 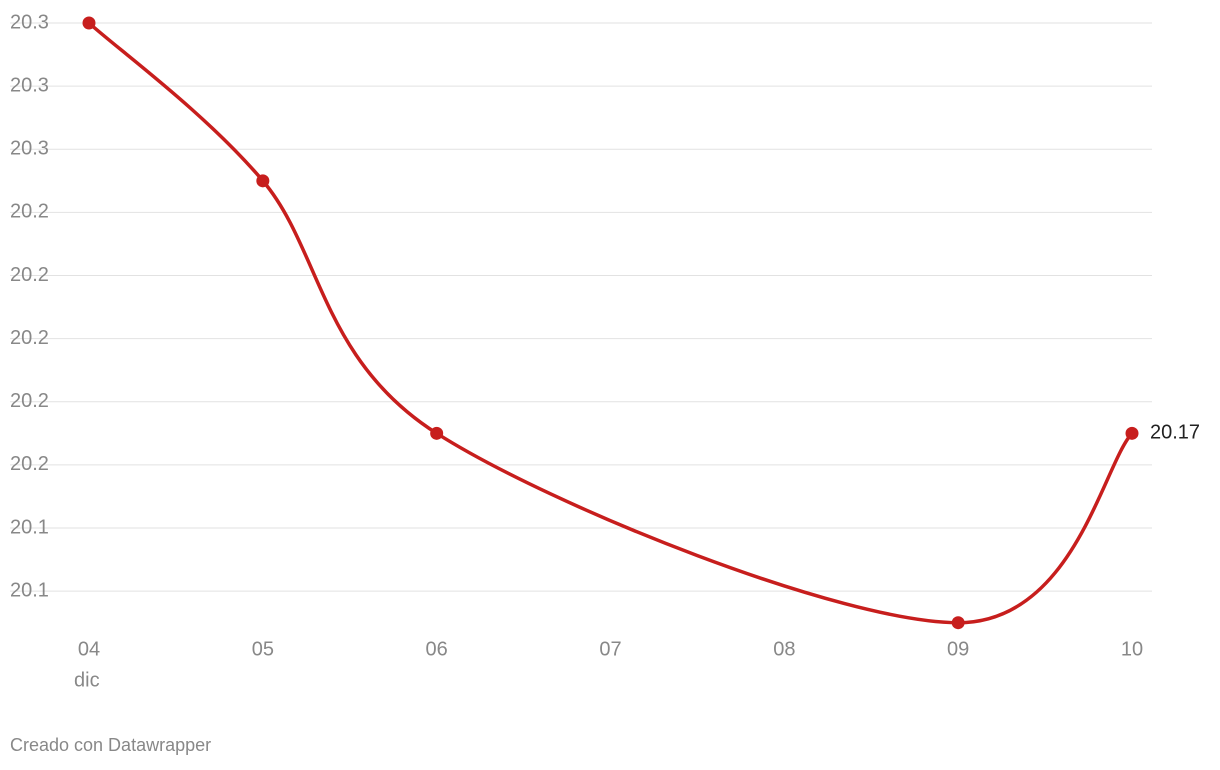 I want to click on x-tick-label: 08, so click(x=784, y=649).